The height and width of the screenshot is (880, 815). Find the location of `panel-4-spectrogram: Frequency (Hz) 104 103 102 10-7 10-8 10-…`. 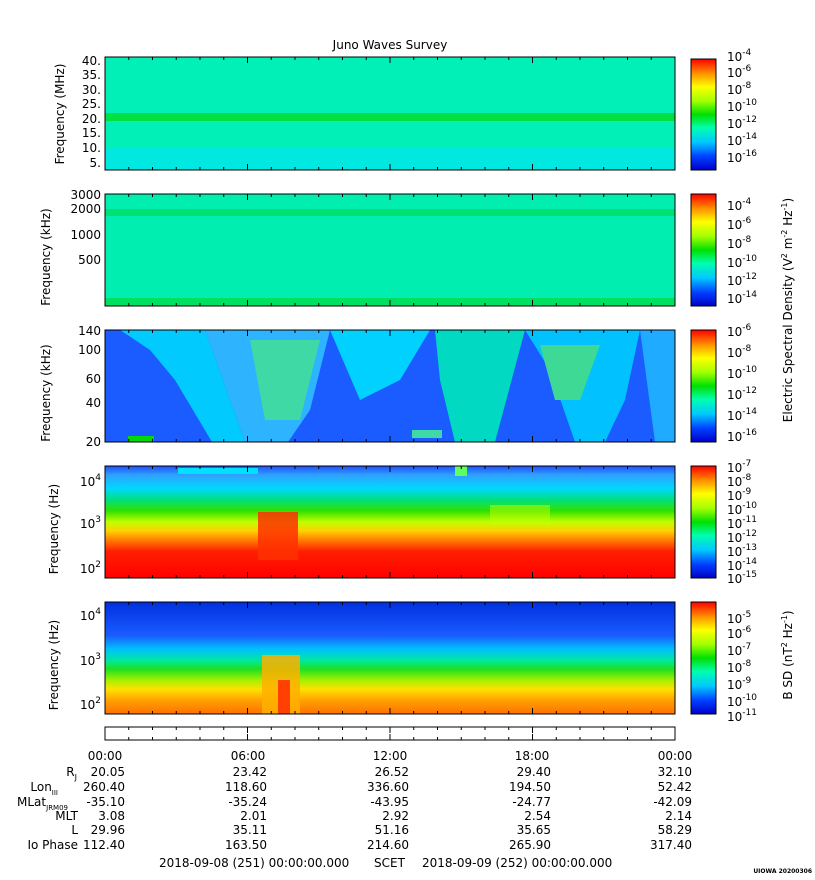

panel-4-spectrogram: Frequency (Hz) 104 103 102 10-7 10-8 10-… is located at coordinates (402, 522).